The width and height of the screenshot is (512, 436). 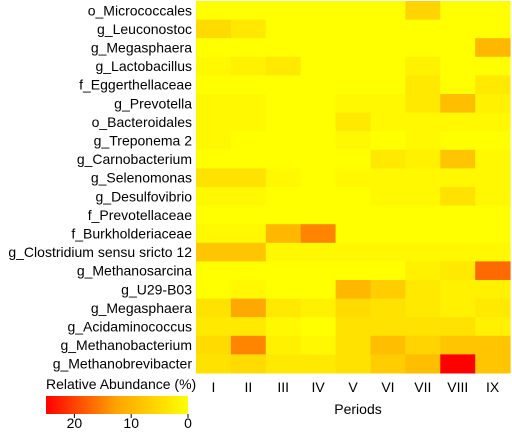 What do you see at coordinates (129, 327) in the screenshot?
I see `row-label: g_Acidaminococcus` at bounding box center [129, 327].